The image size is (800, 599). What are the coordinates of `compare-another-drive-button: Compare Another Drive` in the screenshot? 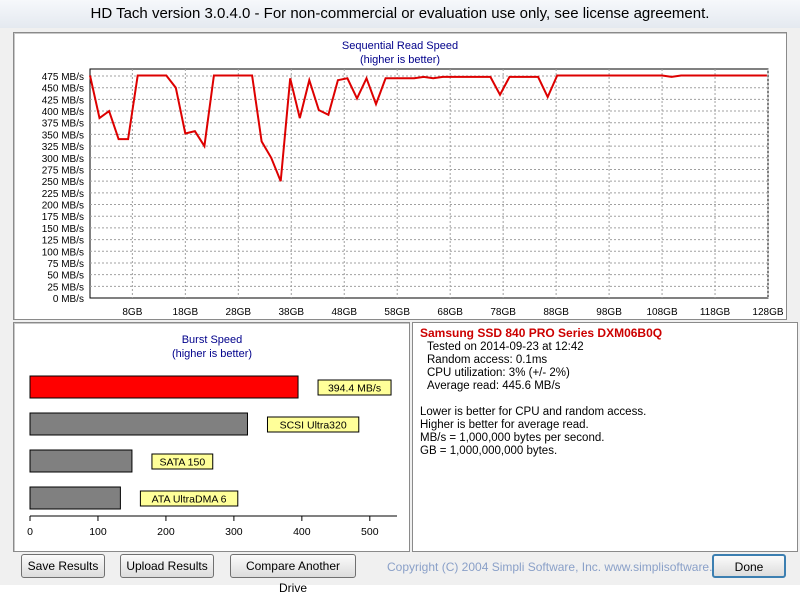 It's located at (293, 574).